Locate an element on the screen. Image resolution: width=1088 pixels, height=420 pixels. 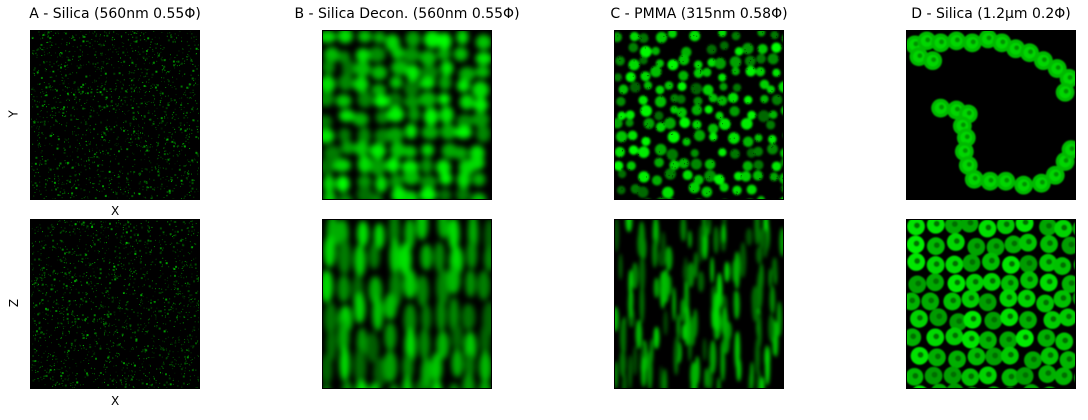
panel-c-xz-image is located at coordinates (699, 304).